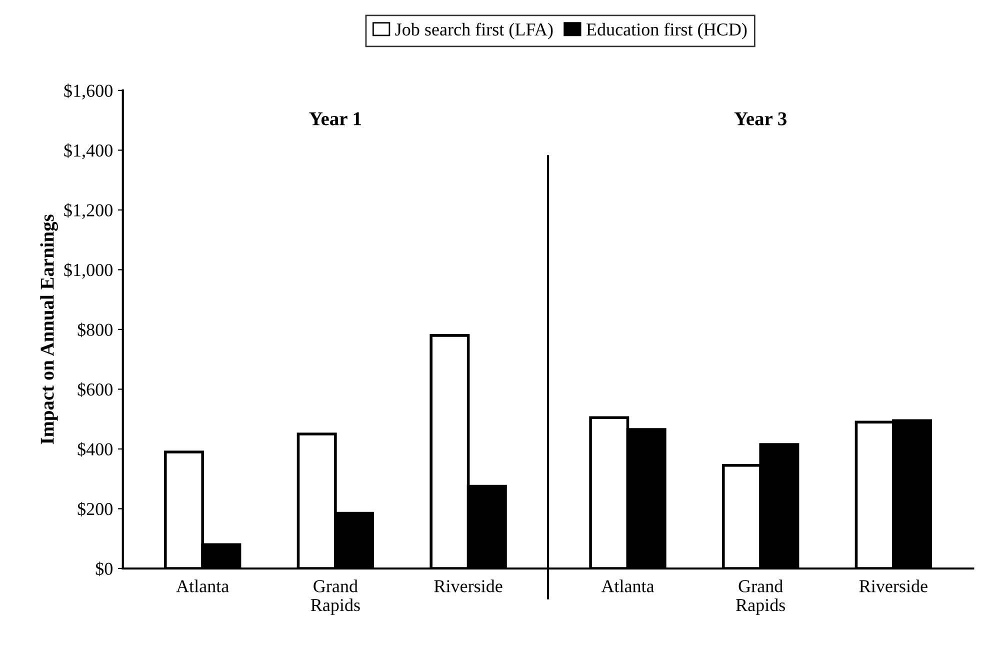 This screenshot has height=646, width=983. What do you see at coordinates (49, 329) in the screenshot?
I see `y-axis-title: Impact on Annual Earnings` at bounding box center [49, 329].